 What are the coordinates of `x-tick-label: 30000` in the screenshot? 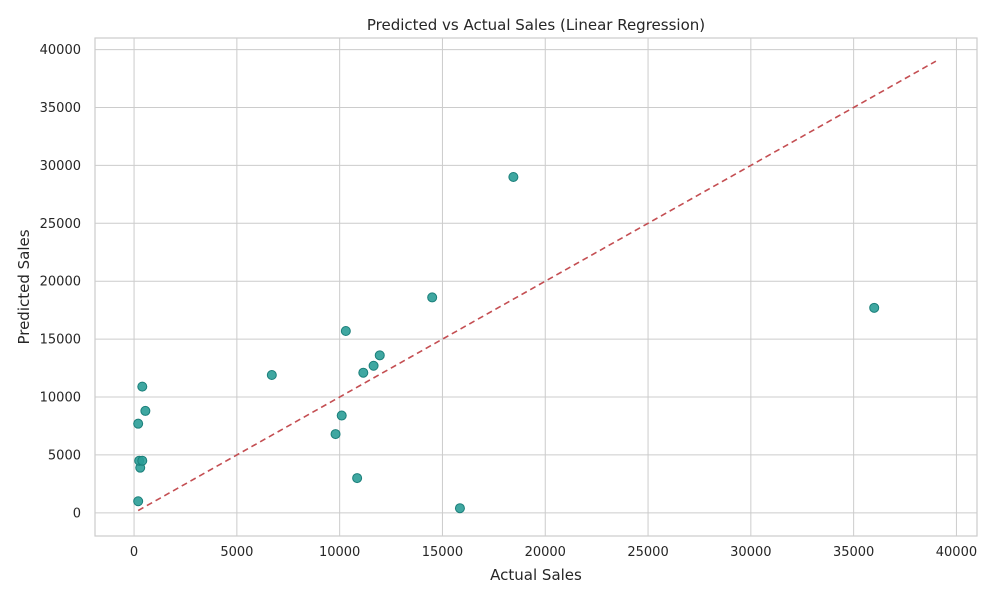 It's located at (750, 552).